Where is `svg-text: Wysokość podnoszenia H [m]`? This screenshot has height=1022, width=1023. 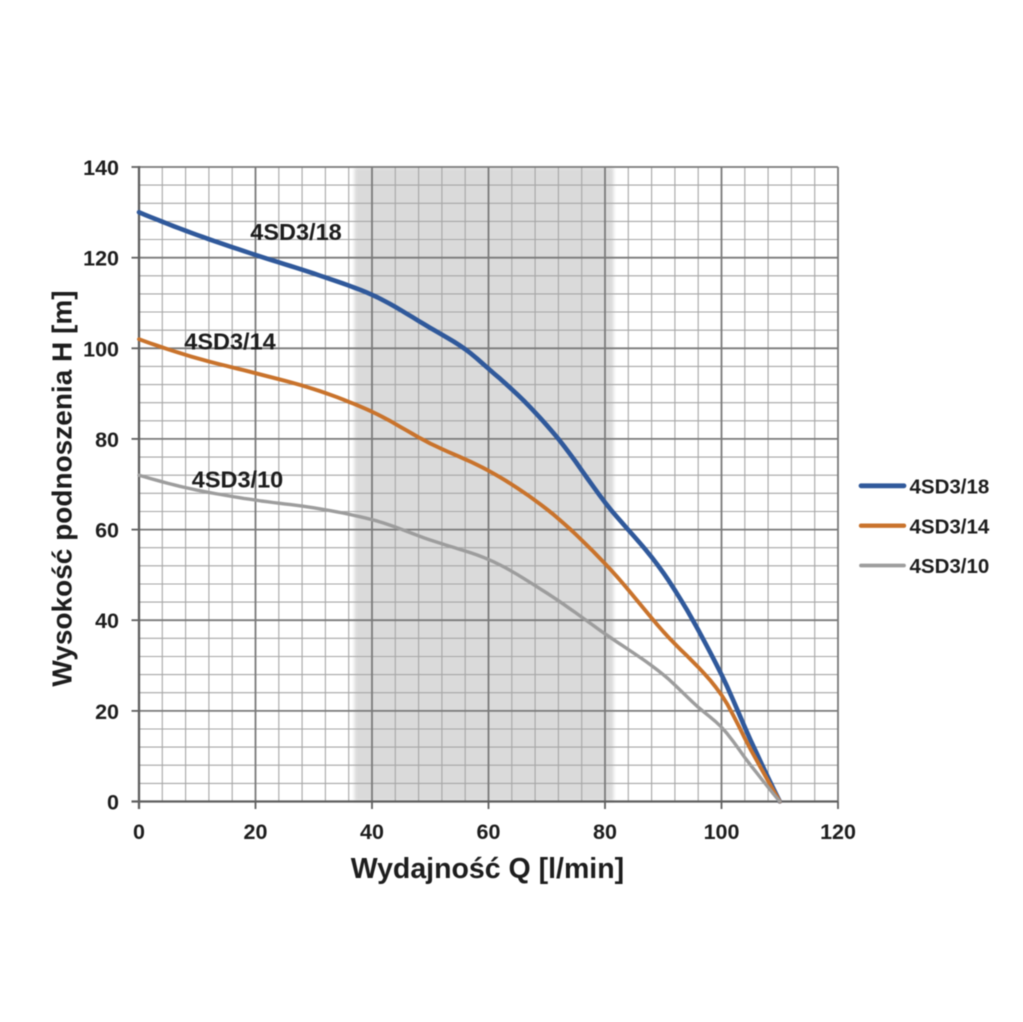 svg-text: Wysokość podnoszenia H [m] is located at coordinates (62, 488).